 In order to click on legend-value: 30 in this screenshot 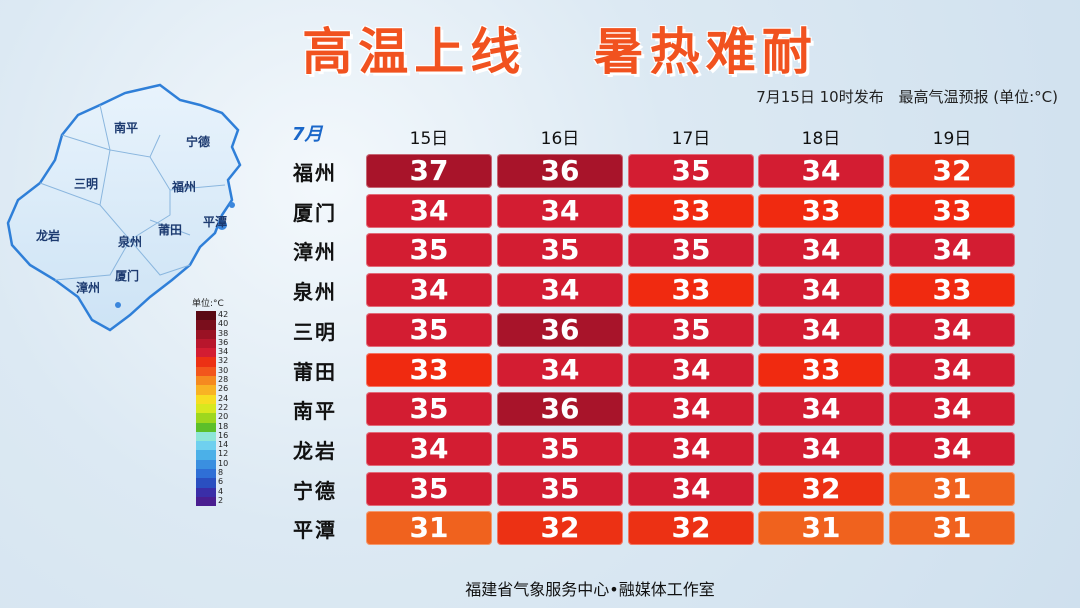, I will do `click(223, 370)`.